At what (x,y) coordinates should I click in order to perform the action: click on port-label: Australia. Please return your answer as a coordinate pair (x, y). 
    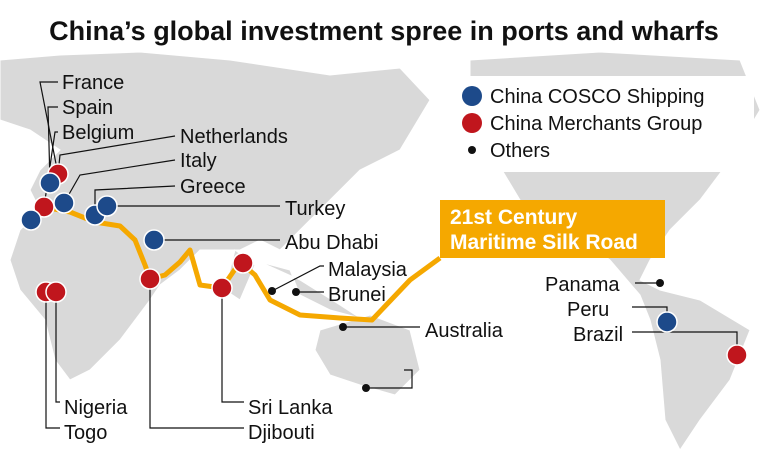
    Looking at the image, I should click on (464, 331).